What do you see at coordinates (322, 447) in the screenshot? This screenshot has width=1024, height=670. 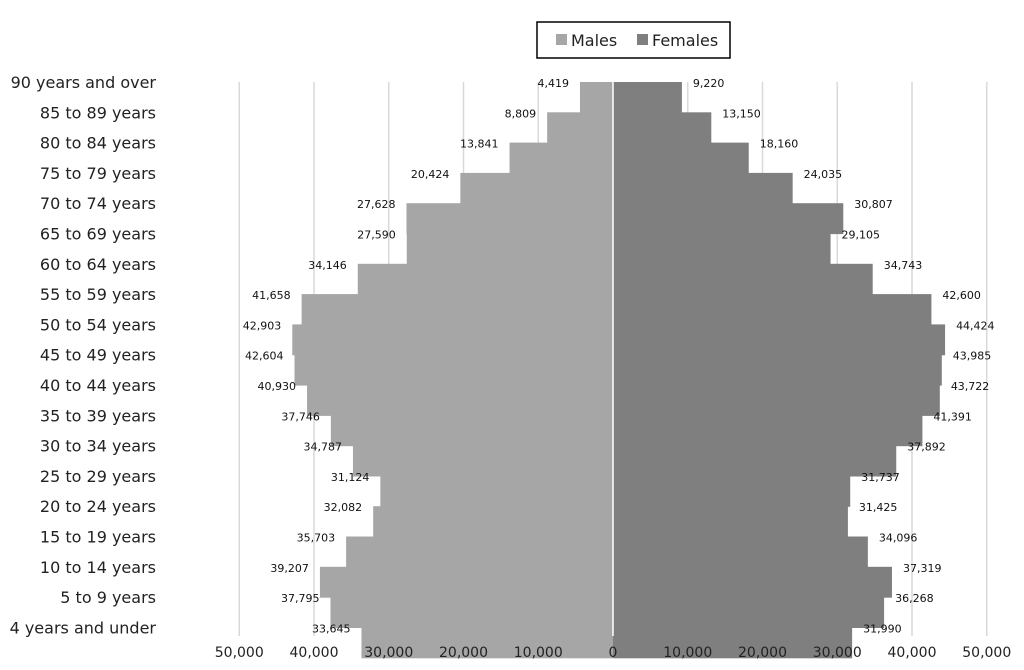 I see `data-label-males: 34,787` at bounding box center [322, 447].